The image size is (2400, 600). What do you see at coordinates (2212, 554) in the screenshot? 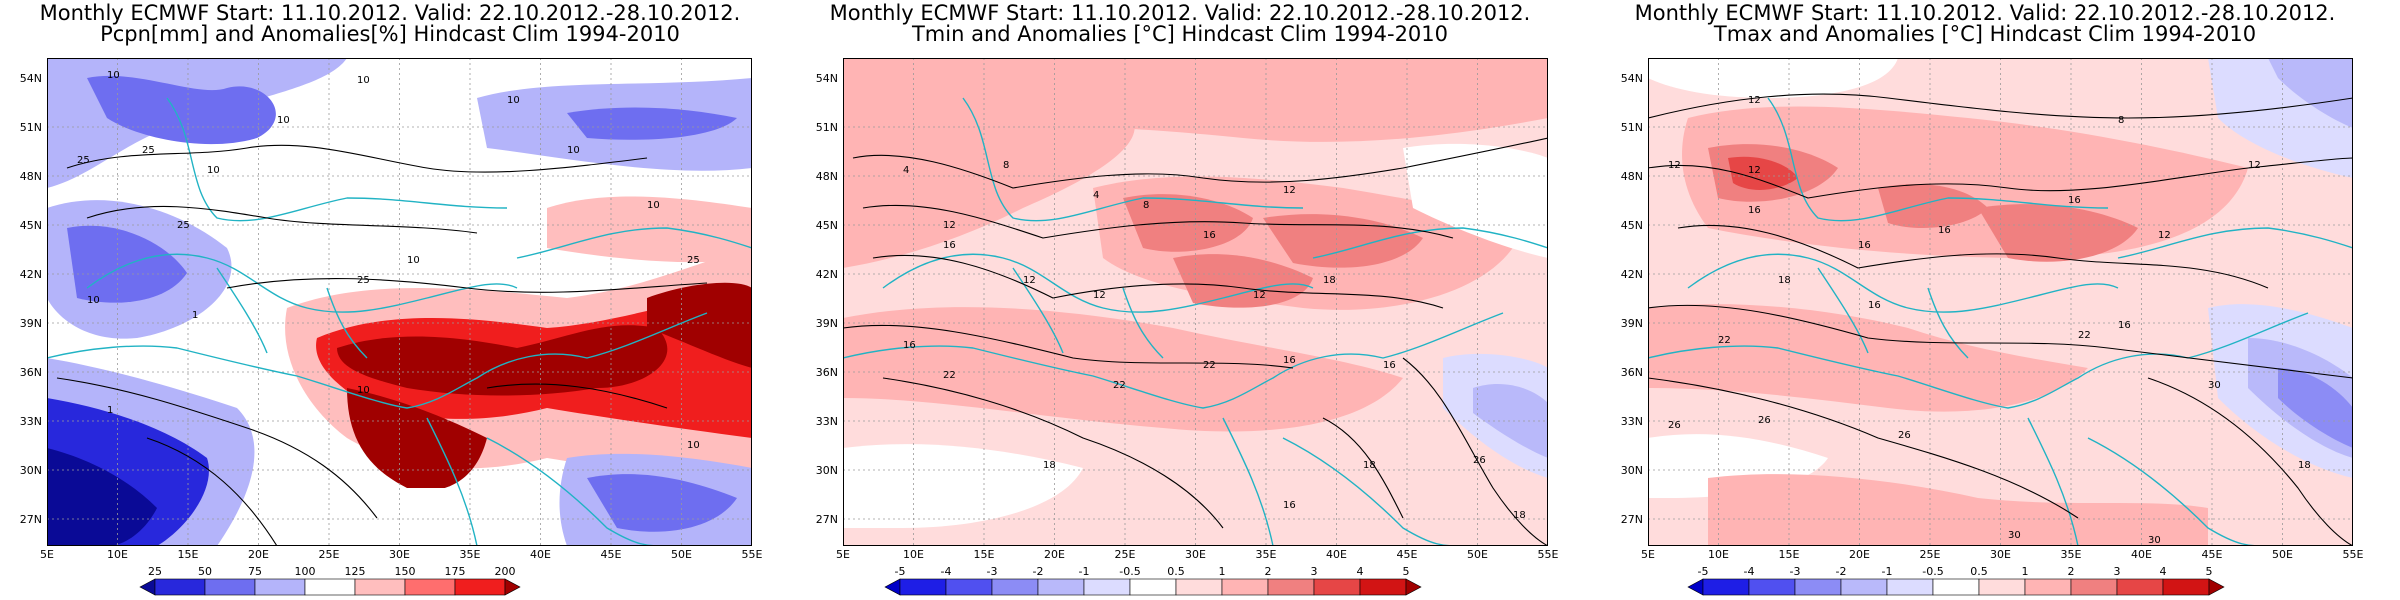
I see `x-tick-label: 45E` at bounding box center [2212, 554].